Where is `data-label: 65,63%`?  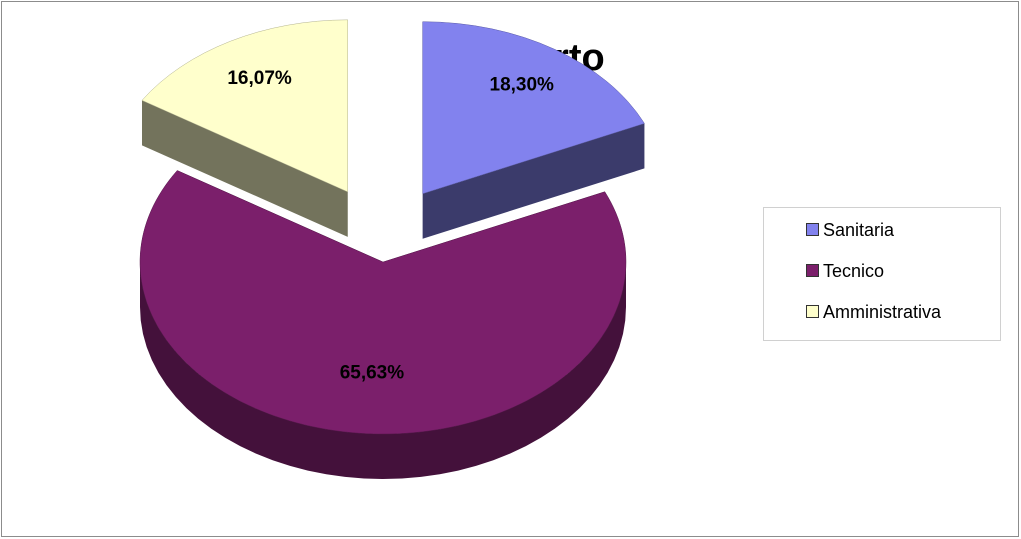 data-label: 65,63% is located at coordinates (372, 373).